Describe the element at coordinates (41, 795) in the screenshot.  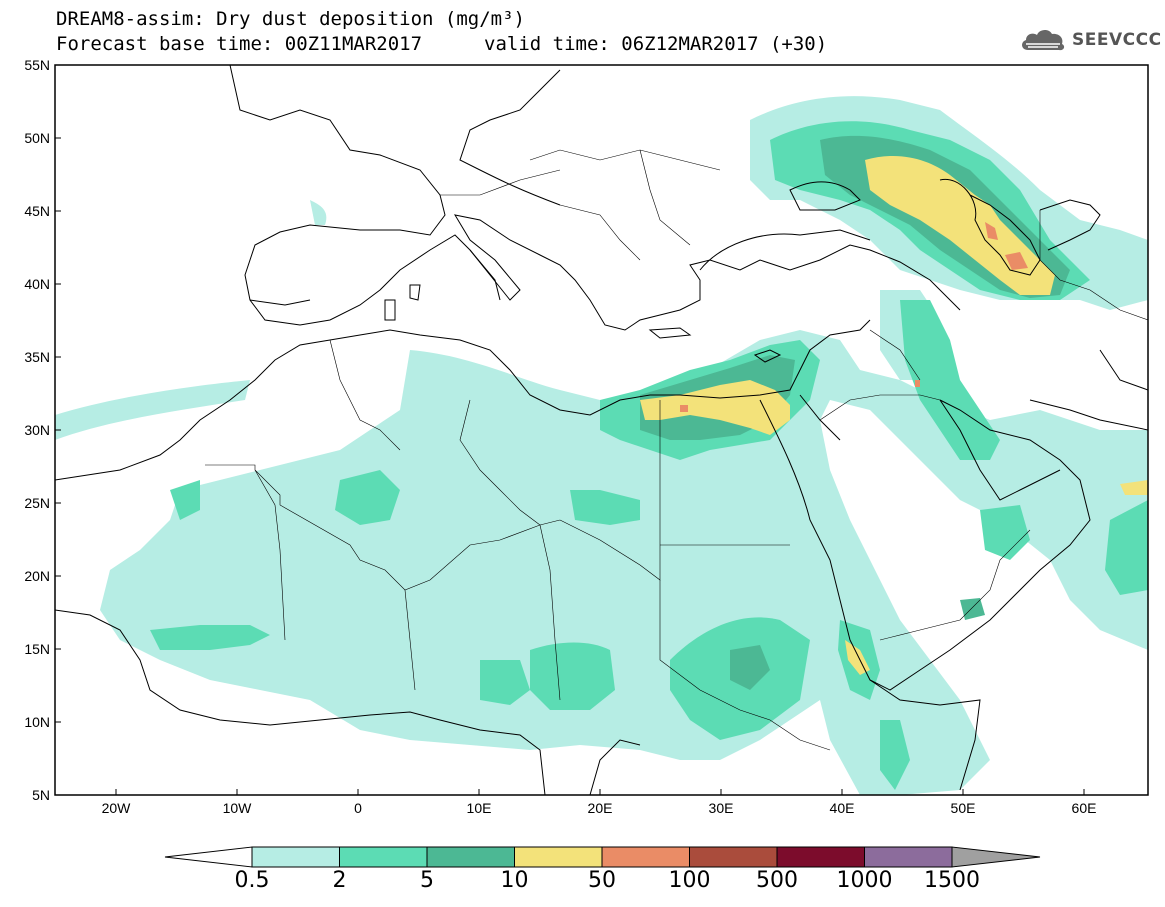
I see `lat-label: 5N` at that location.